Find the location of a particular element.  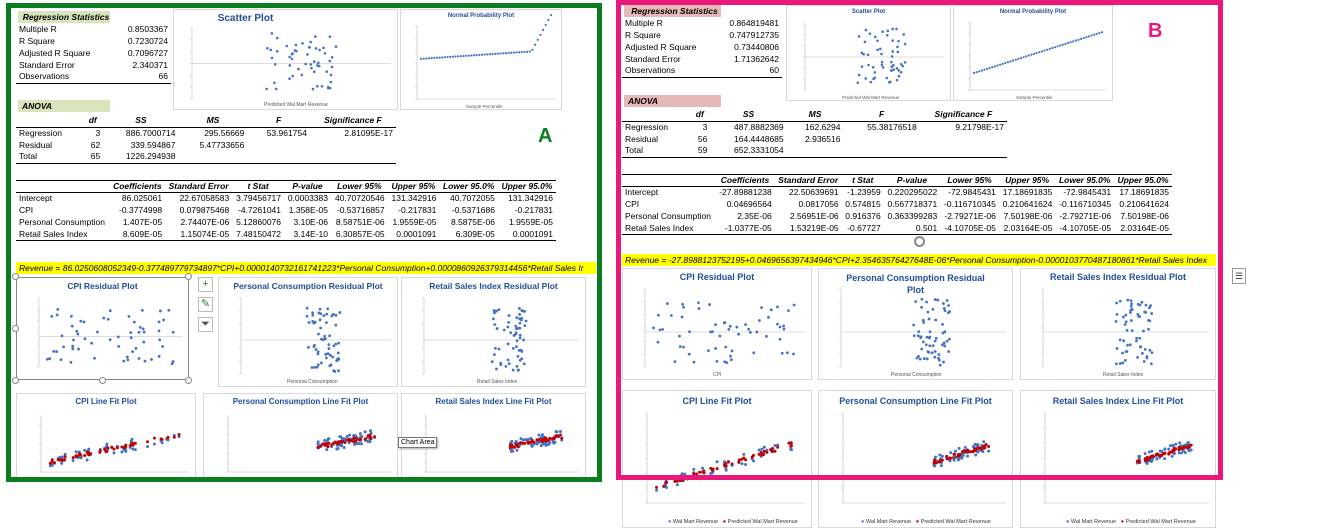

coef-cell: 86.025061 is located at coordinates (142, 198).